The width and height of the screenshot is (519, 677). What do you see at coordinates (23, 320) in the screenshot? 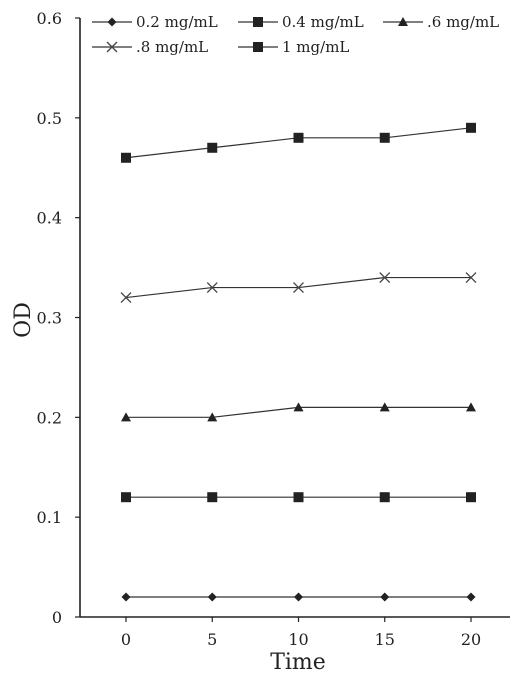
I see `y-axis-title: OD` at bounding box center [23, 320].